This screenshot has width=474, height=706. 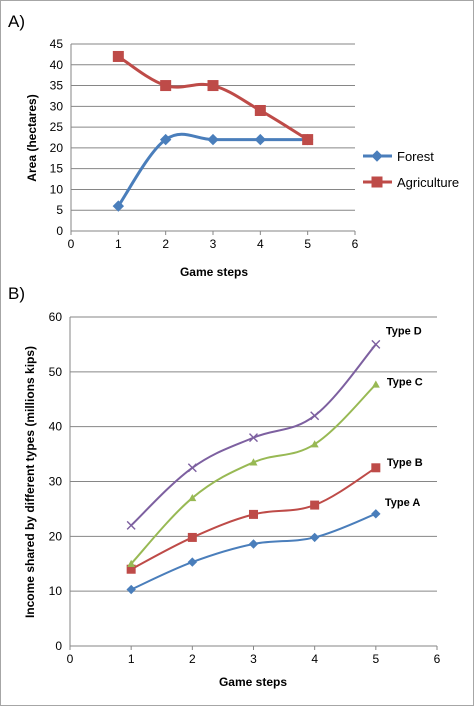 What do you see at coordinates (57, 127) in the screenshot?
I see `y-tick-label: 25` at bounding box center [57, 127].